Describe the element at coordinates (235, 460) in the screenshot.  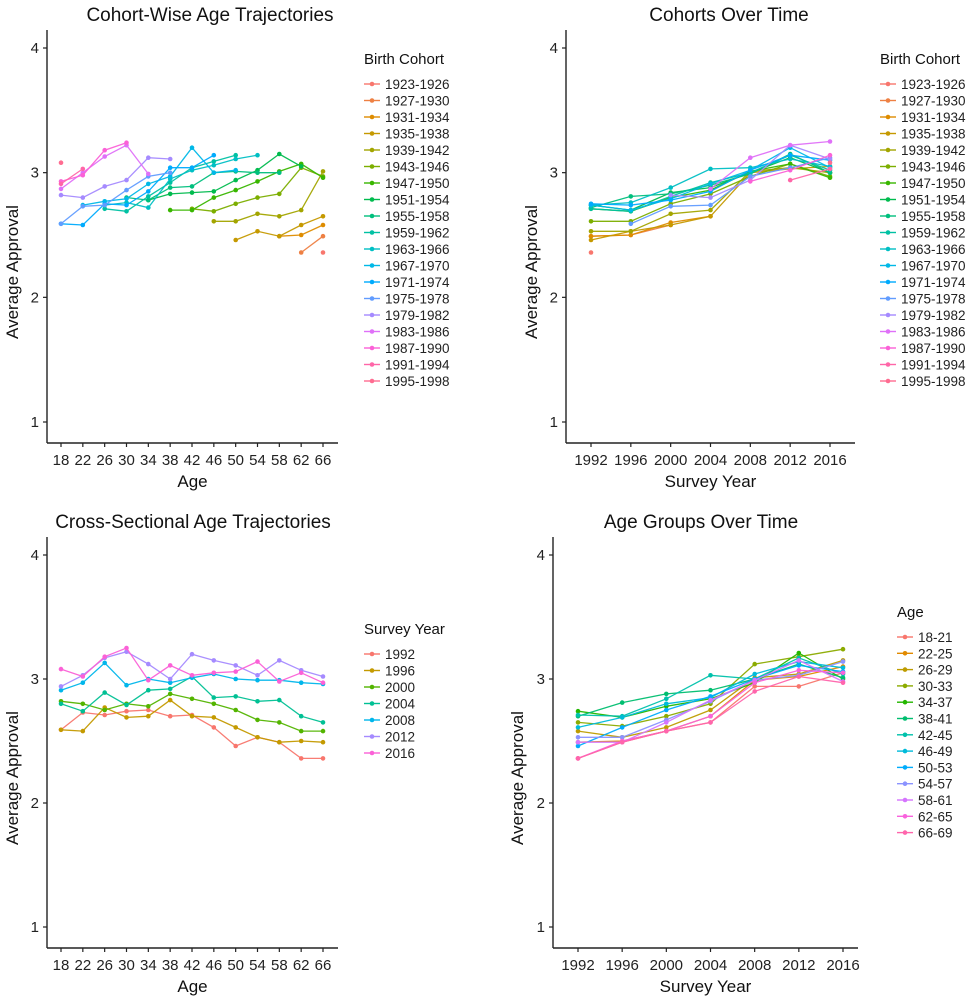
I see `x-tick-label: 50` at that location.